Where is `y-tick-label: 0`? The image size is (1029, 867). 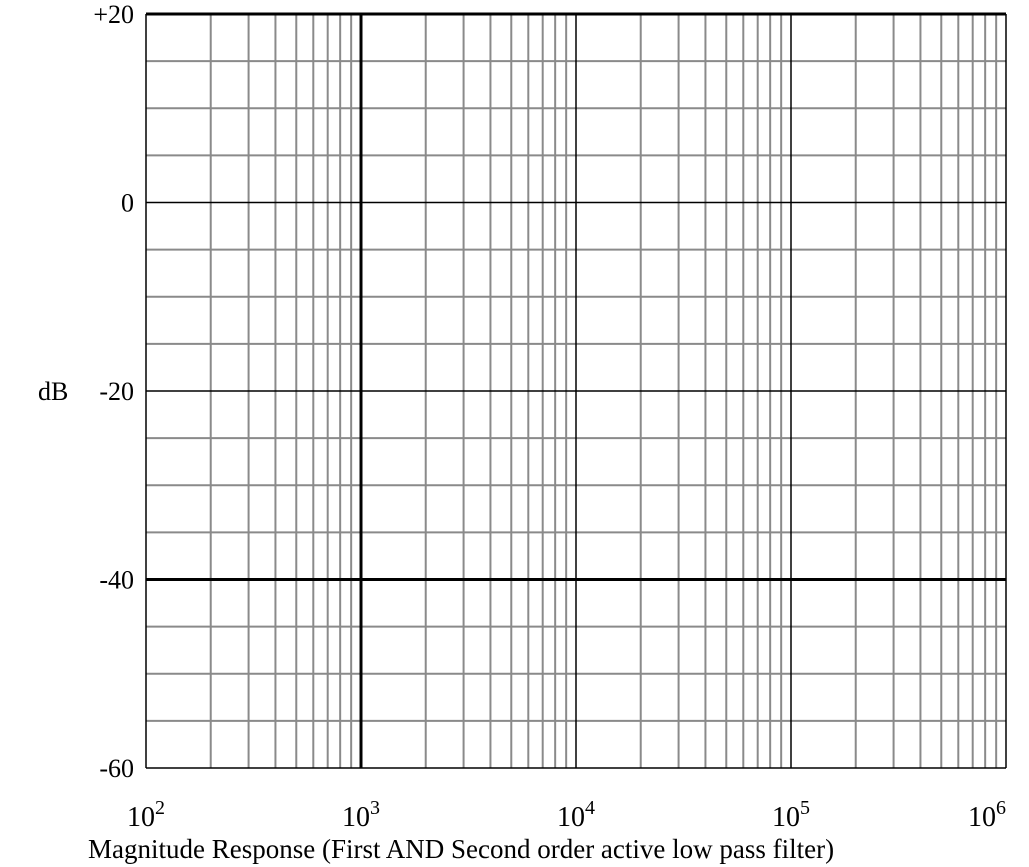 y-tick-label: 0 is located at coordinates (127, 203).